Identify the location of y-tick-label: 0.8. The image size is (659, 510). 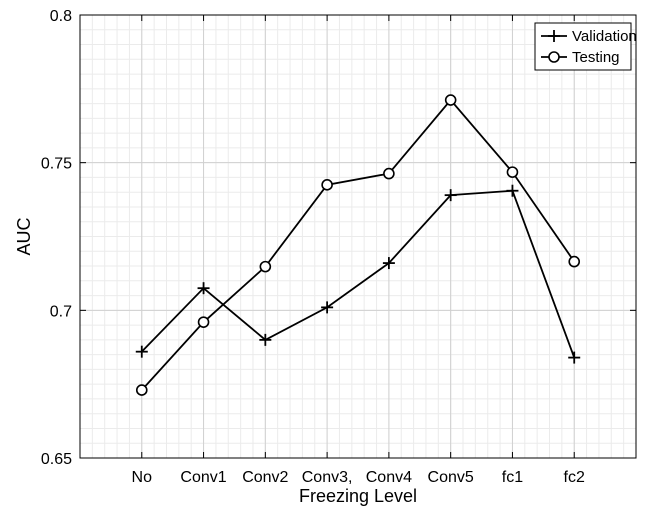
(61, 16).